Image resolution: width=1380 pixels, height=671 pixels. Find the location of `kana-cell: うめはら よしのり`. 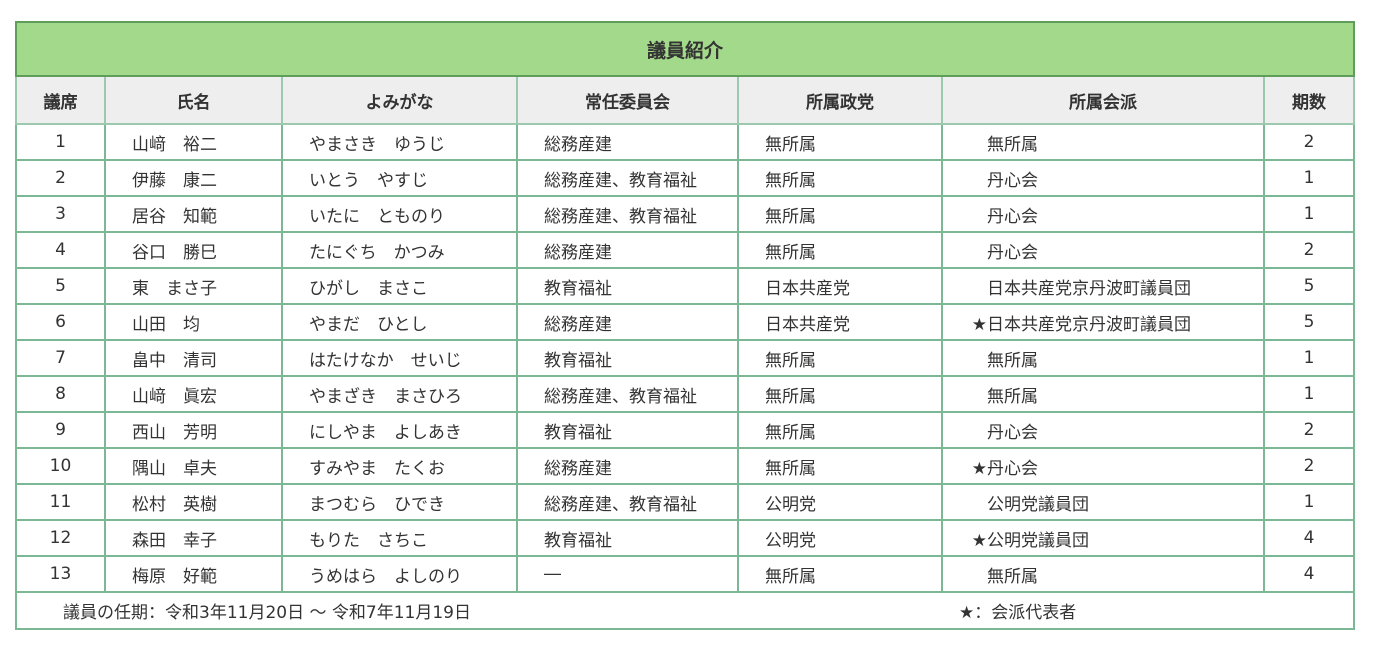

kana-cell: うめはら よしのり is located at coordinates (399, 574).